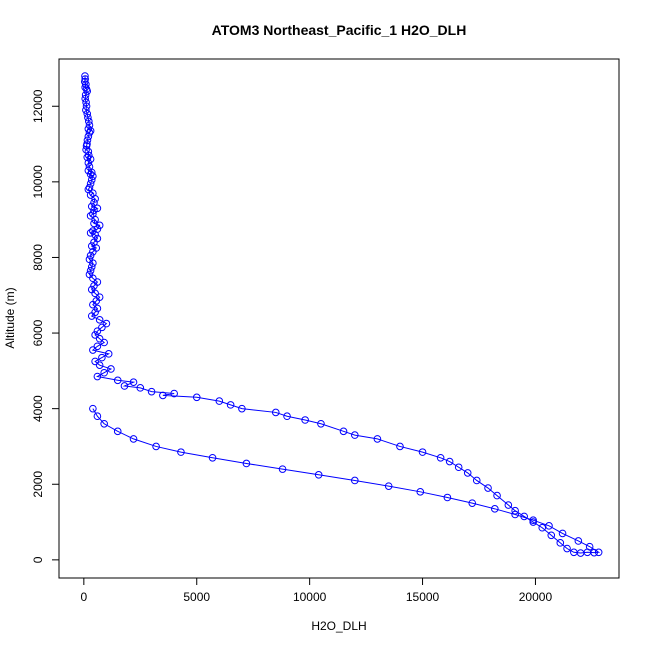 The image size is (650, 650). I want to click on x-tick-label: 20000, so click(536, 597).